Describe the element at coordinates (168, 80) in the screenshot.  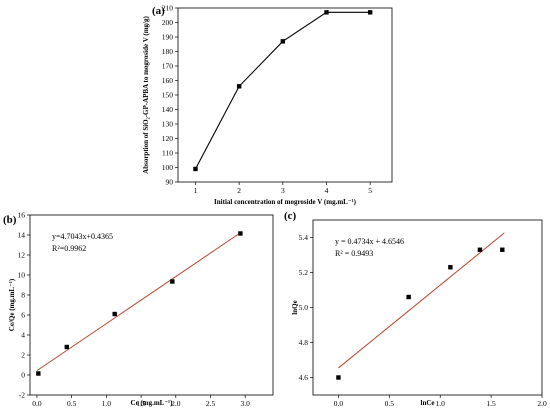
I see `y-tick-label: 160` at that location.